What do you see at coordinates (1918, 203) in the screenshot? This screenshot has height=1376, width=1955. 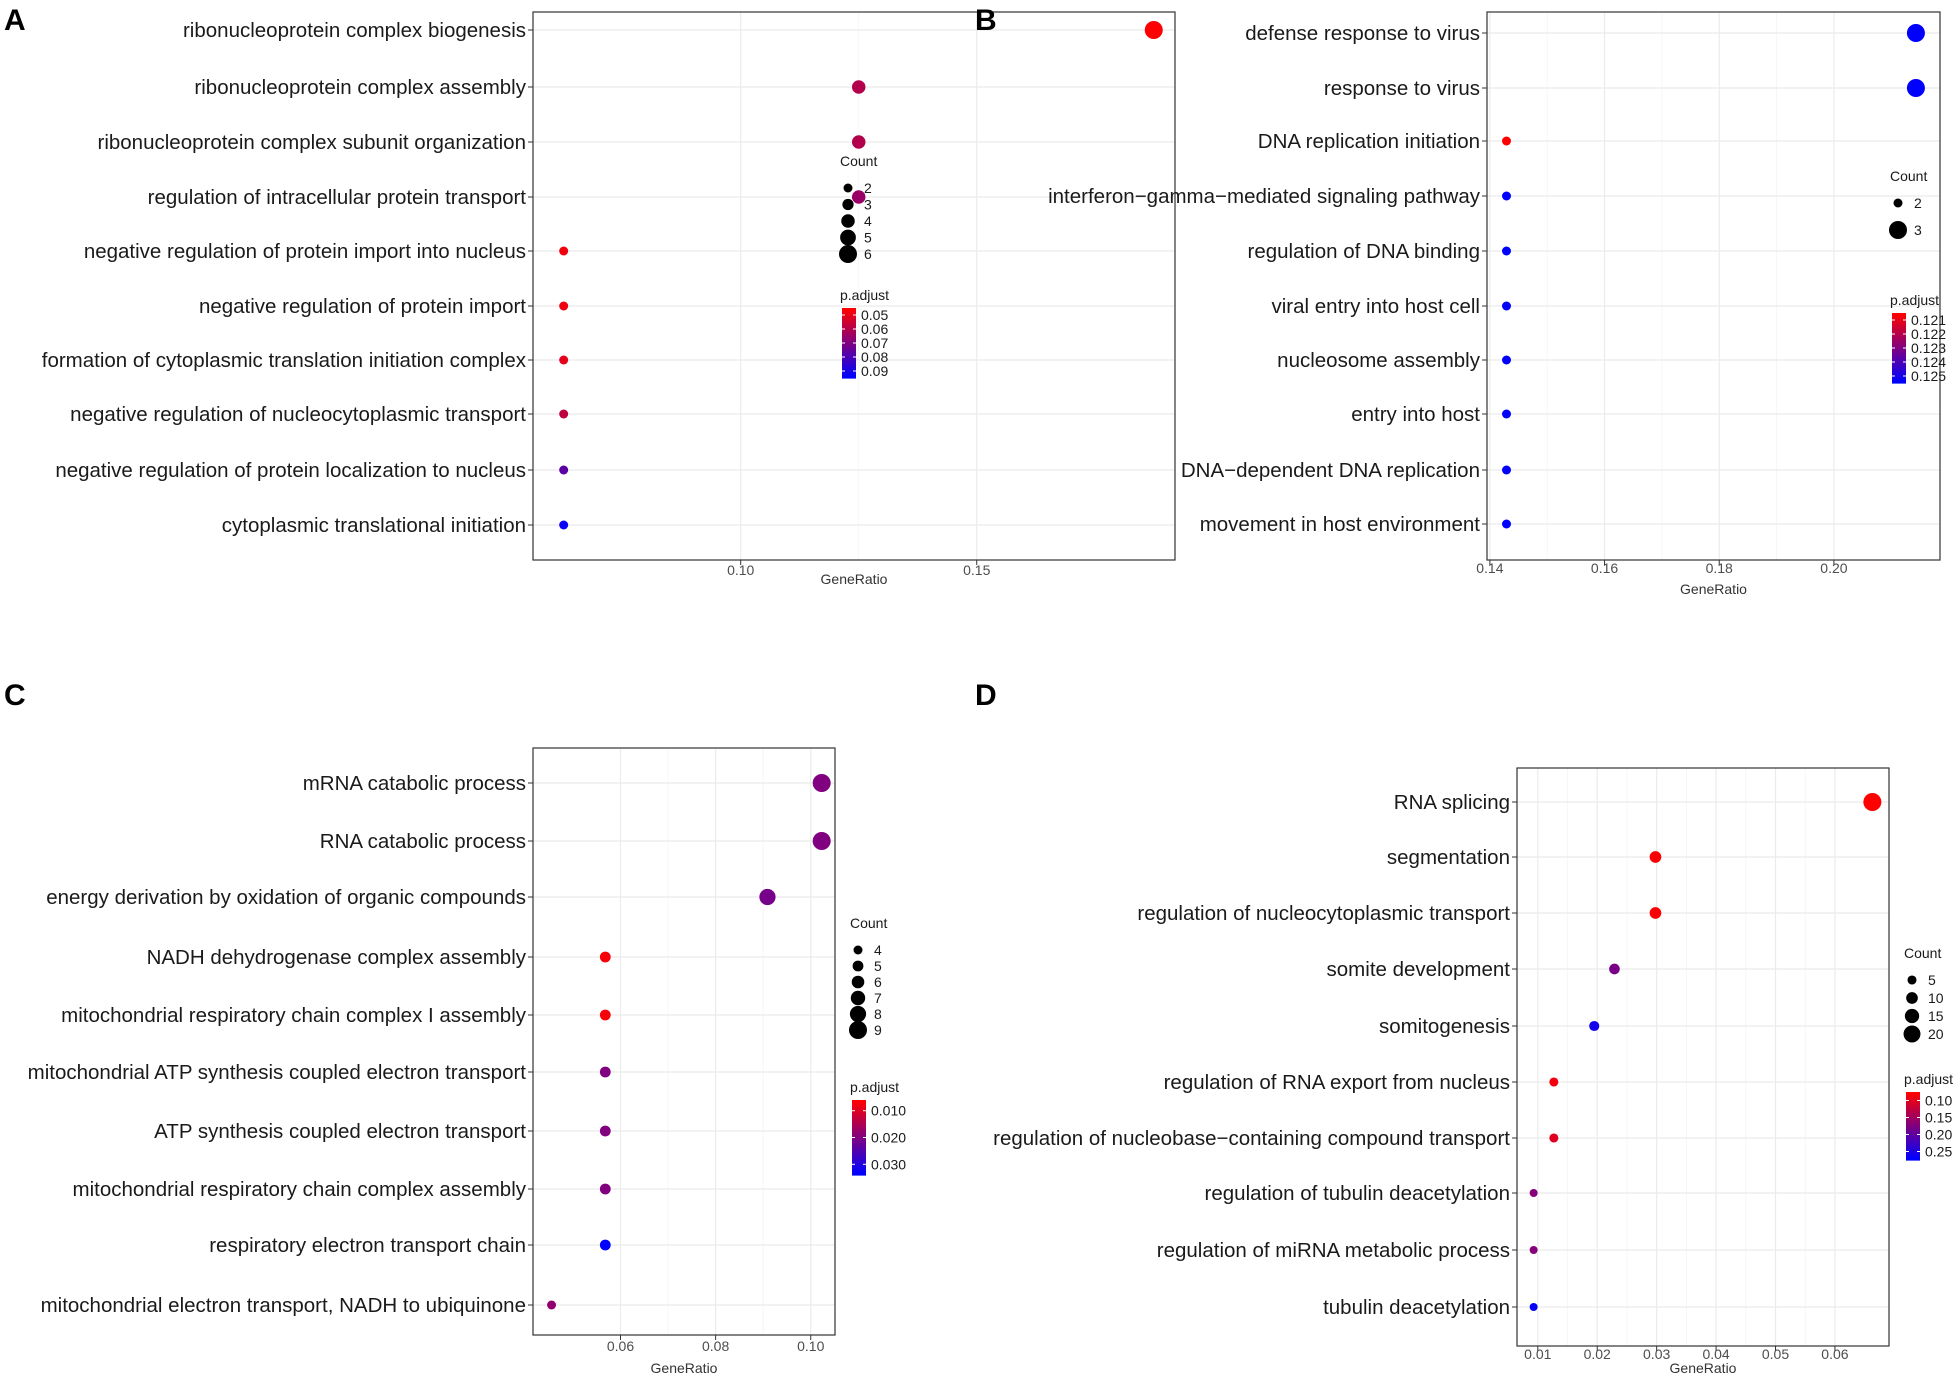 I see `size-legend-label: 2` at bounding box center [1918, 203].